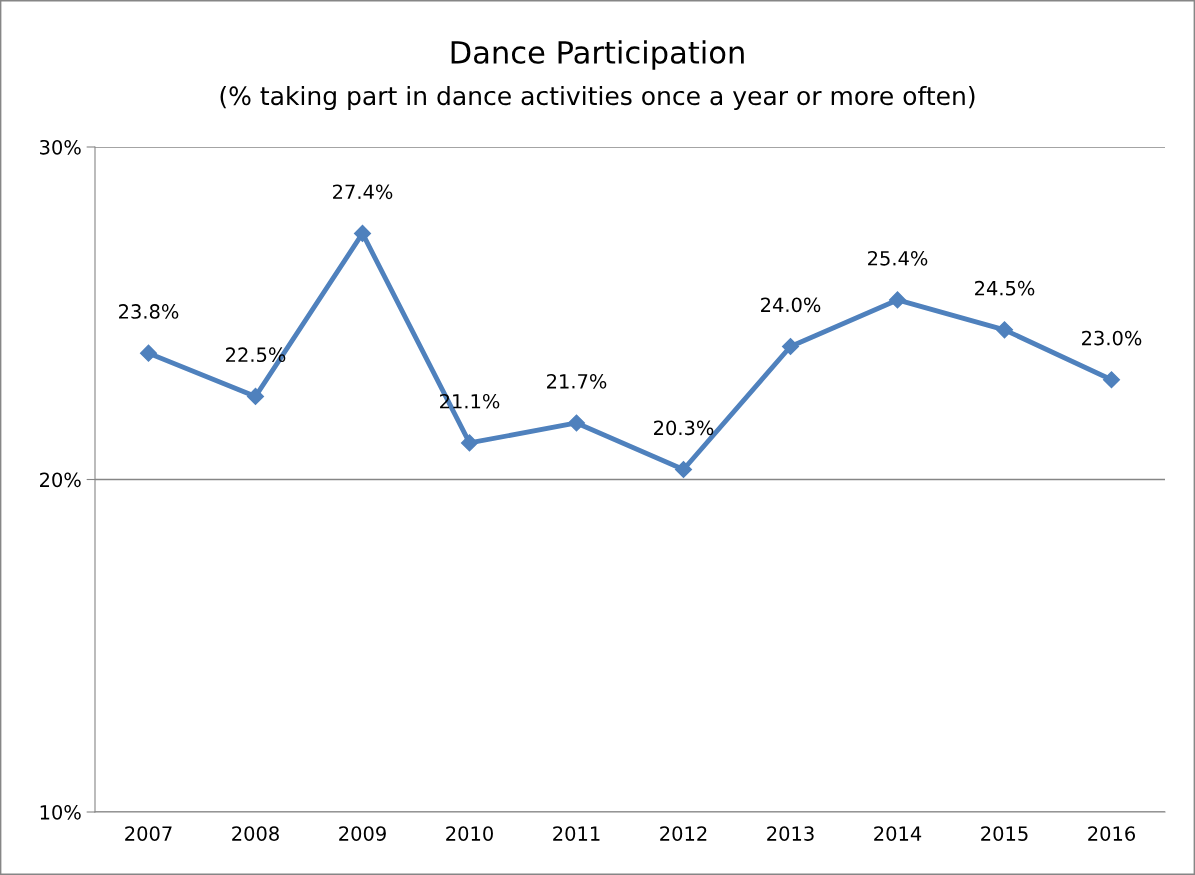 The image size is (1195, 875). What do you see at coordinates (60, 147) in the screenshot?
I see `y-tick-label: 30%` at bounding box center [60, 147].